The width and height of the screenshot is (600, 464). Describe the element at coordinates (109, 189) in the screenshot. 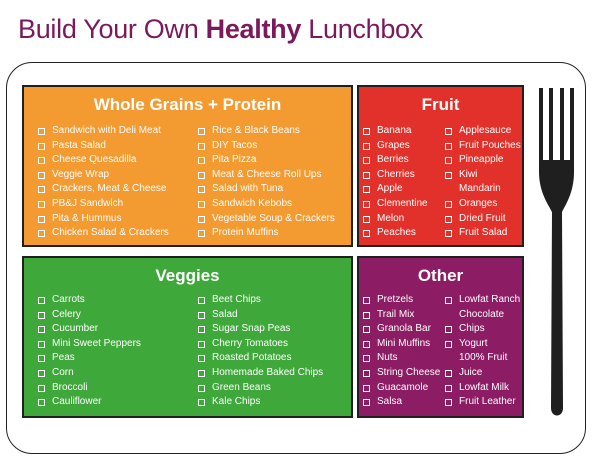

I see `item-label: Crackers, Meat & Cheese` at that location.